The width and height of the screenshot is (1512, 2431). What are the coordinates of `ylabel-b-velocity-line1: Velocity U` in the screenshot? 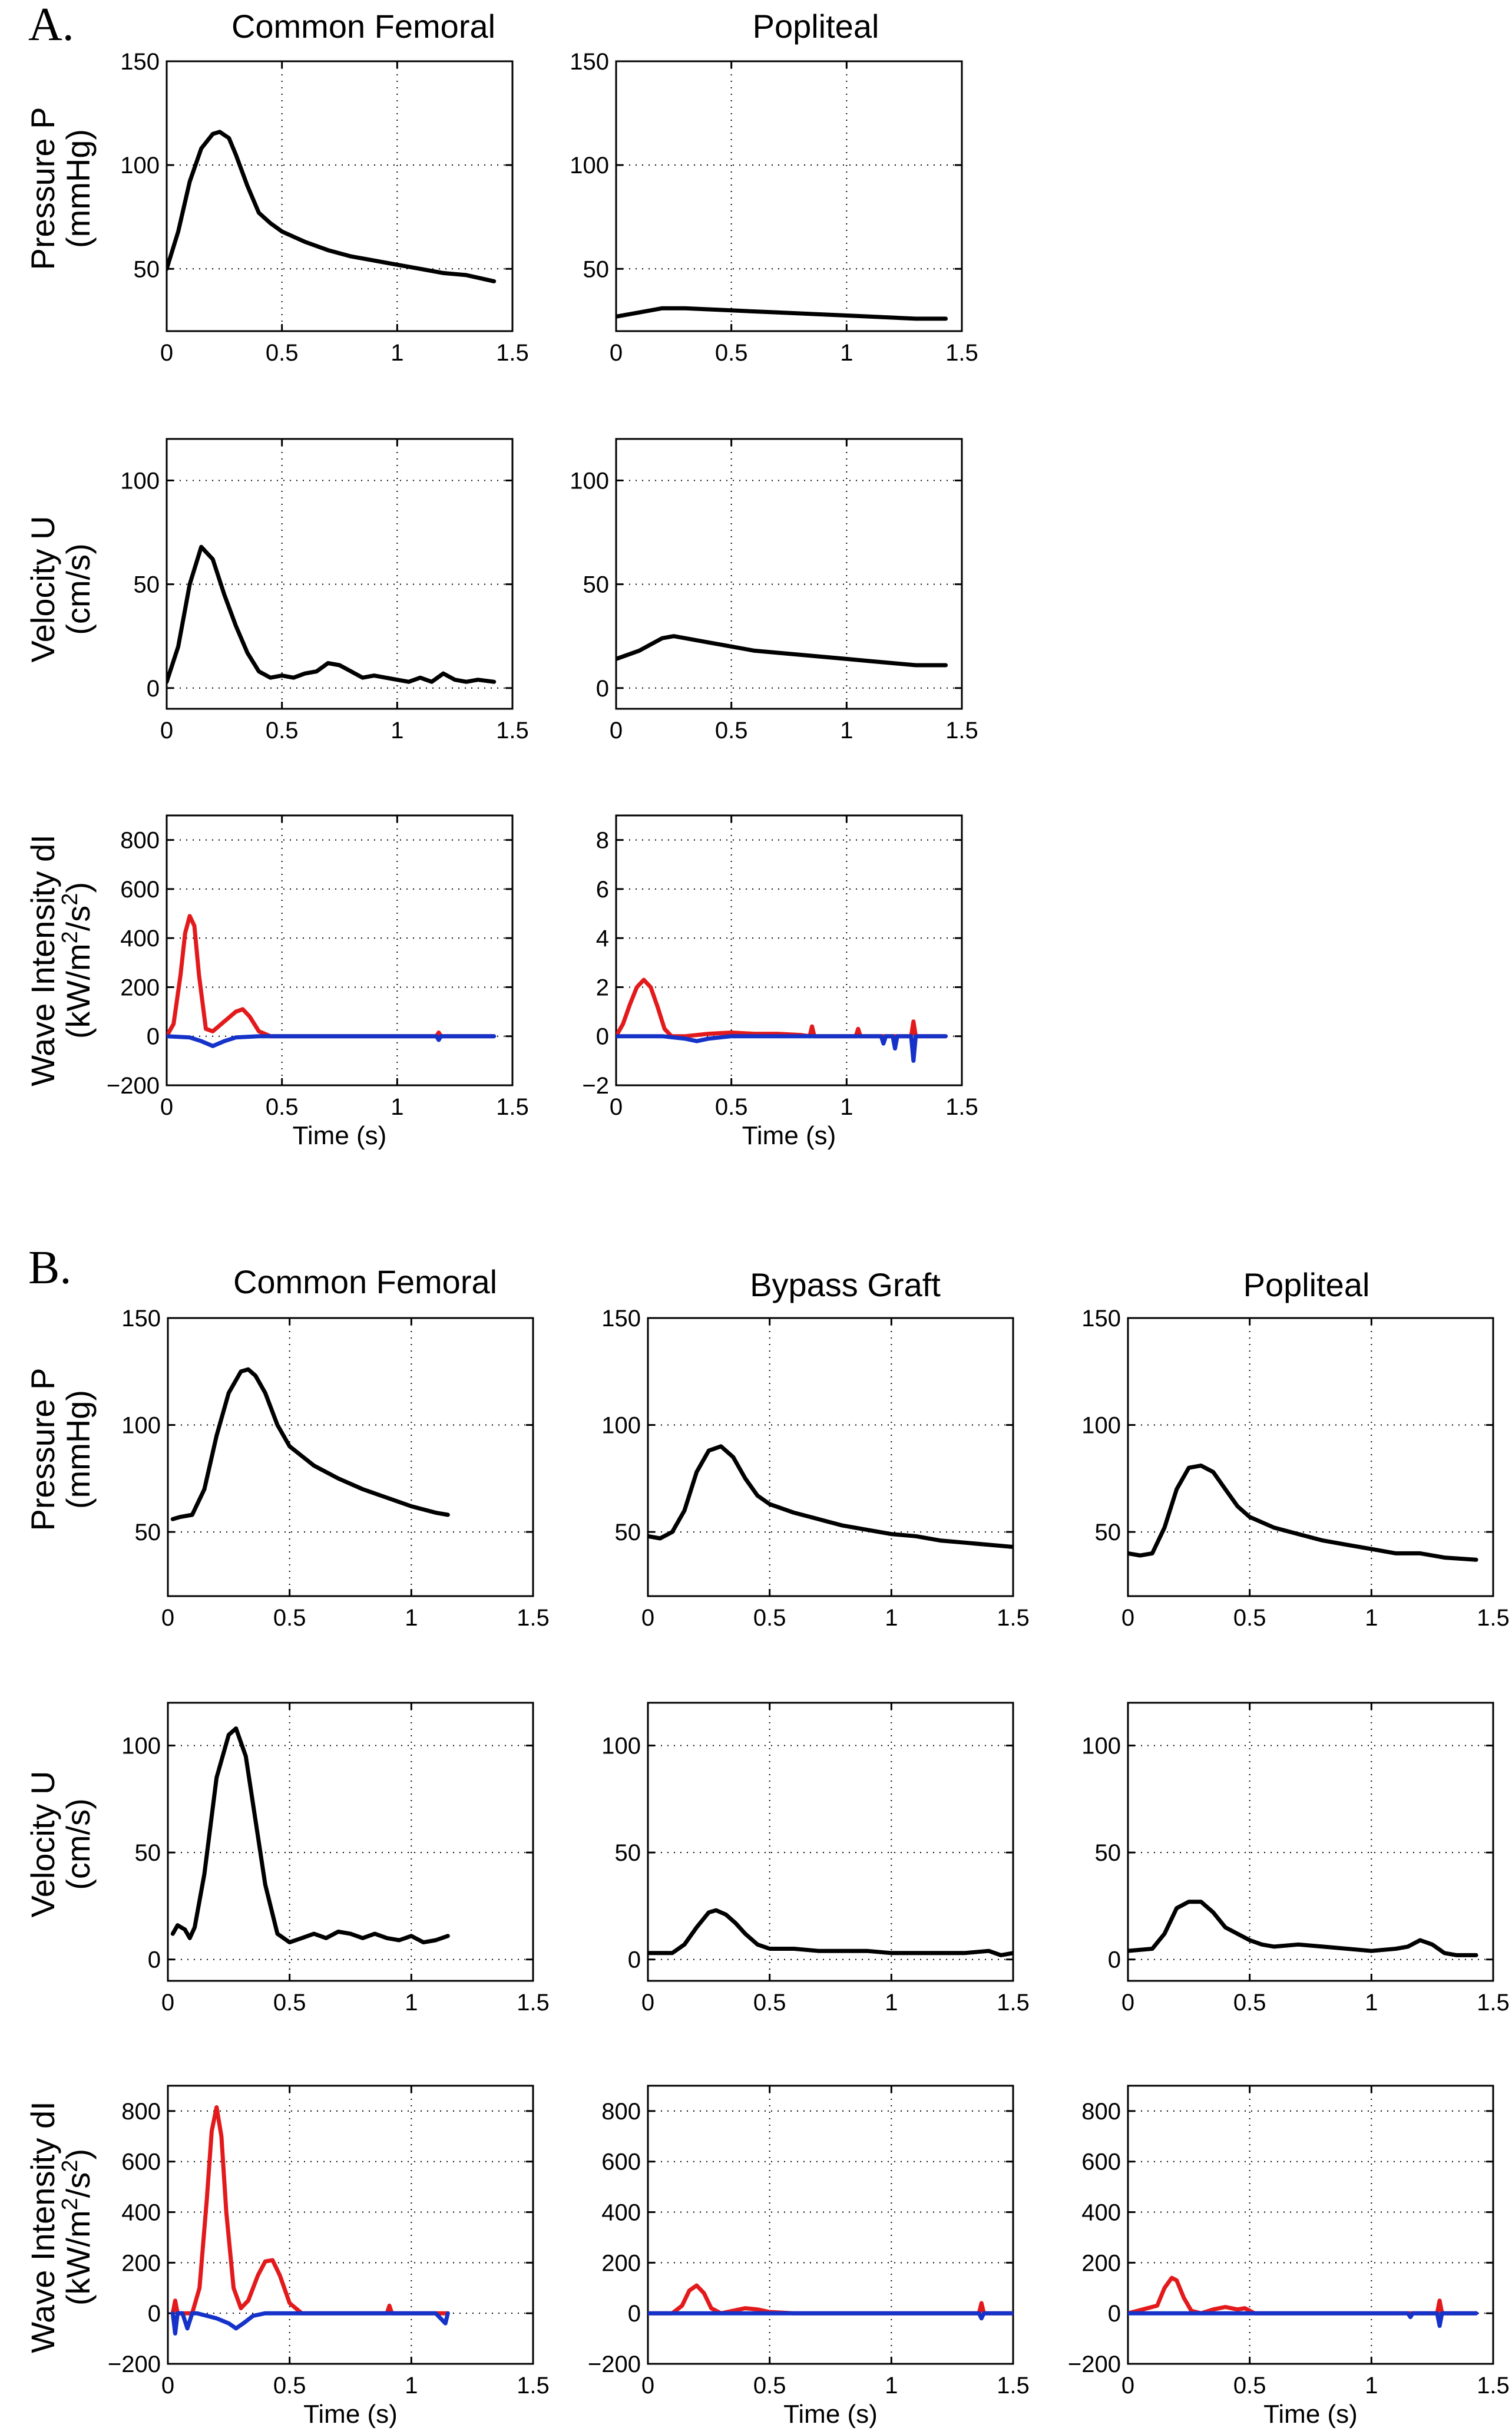 It's located at (42, 1845).